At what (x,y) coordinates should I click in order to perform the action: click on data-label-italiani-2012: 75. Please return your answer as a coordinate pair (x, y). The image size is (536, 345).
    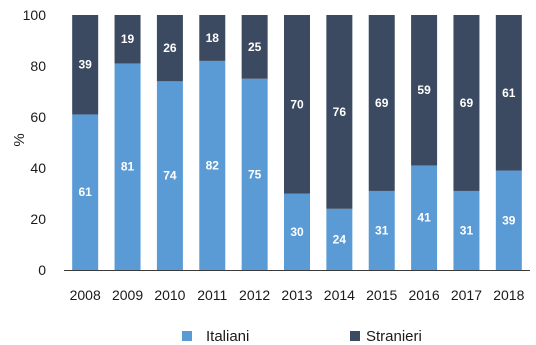
    Looking at the image, I should click on (255, 174).